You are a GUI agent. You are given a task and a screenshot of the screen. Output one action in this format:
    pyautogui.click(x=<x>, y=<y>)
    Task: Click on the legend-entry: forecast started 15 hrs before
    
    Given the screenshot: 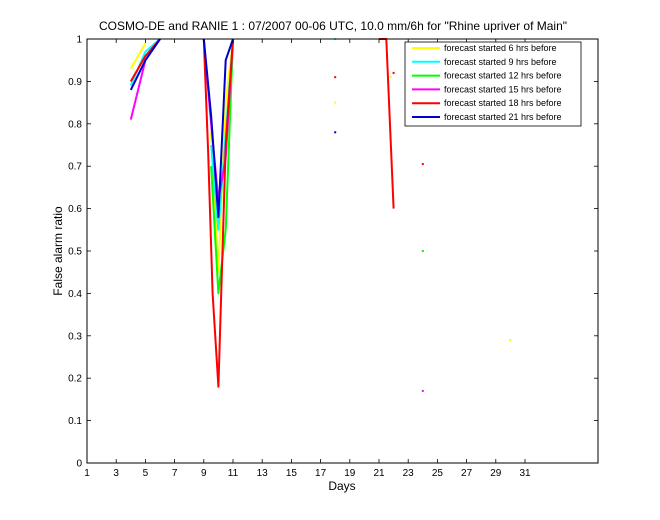 What is the action you would take?
    pyautogui.click(x=503, y=89)
    